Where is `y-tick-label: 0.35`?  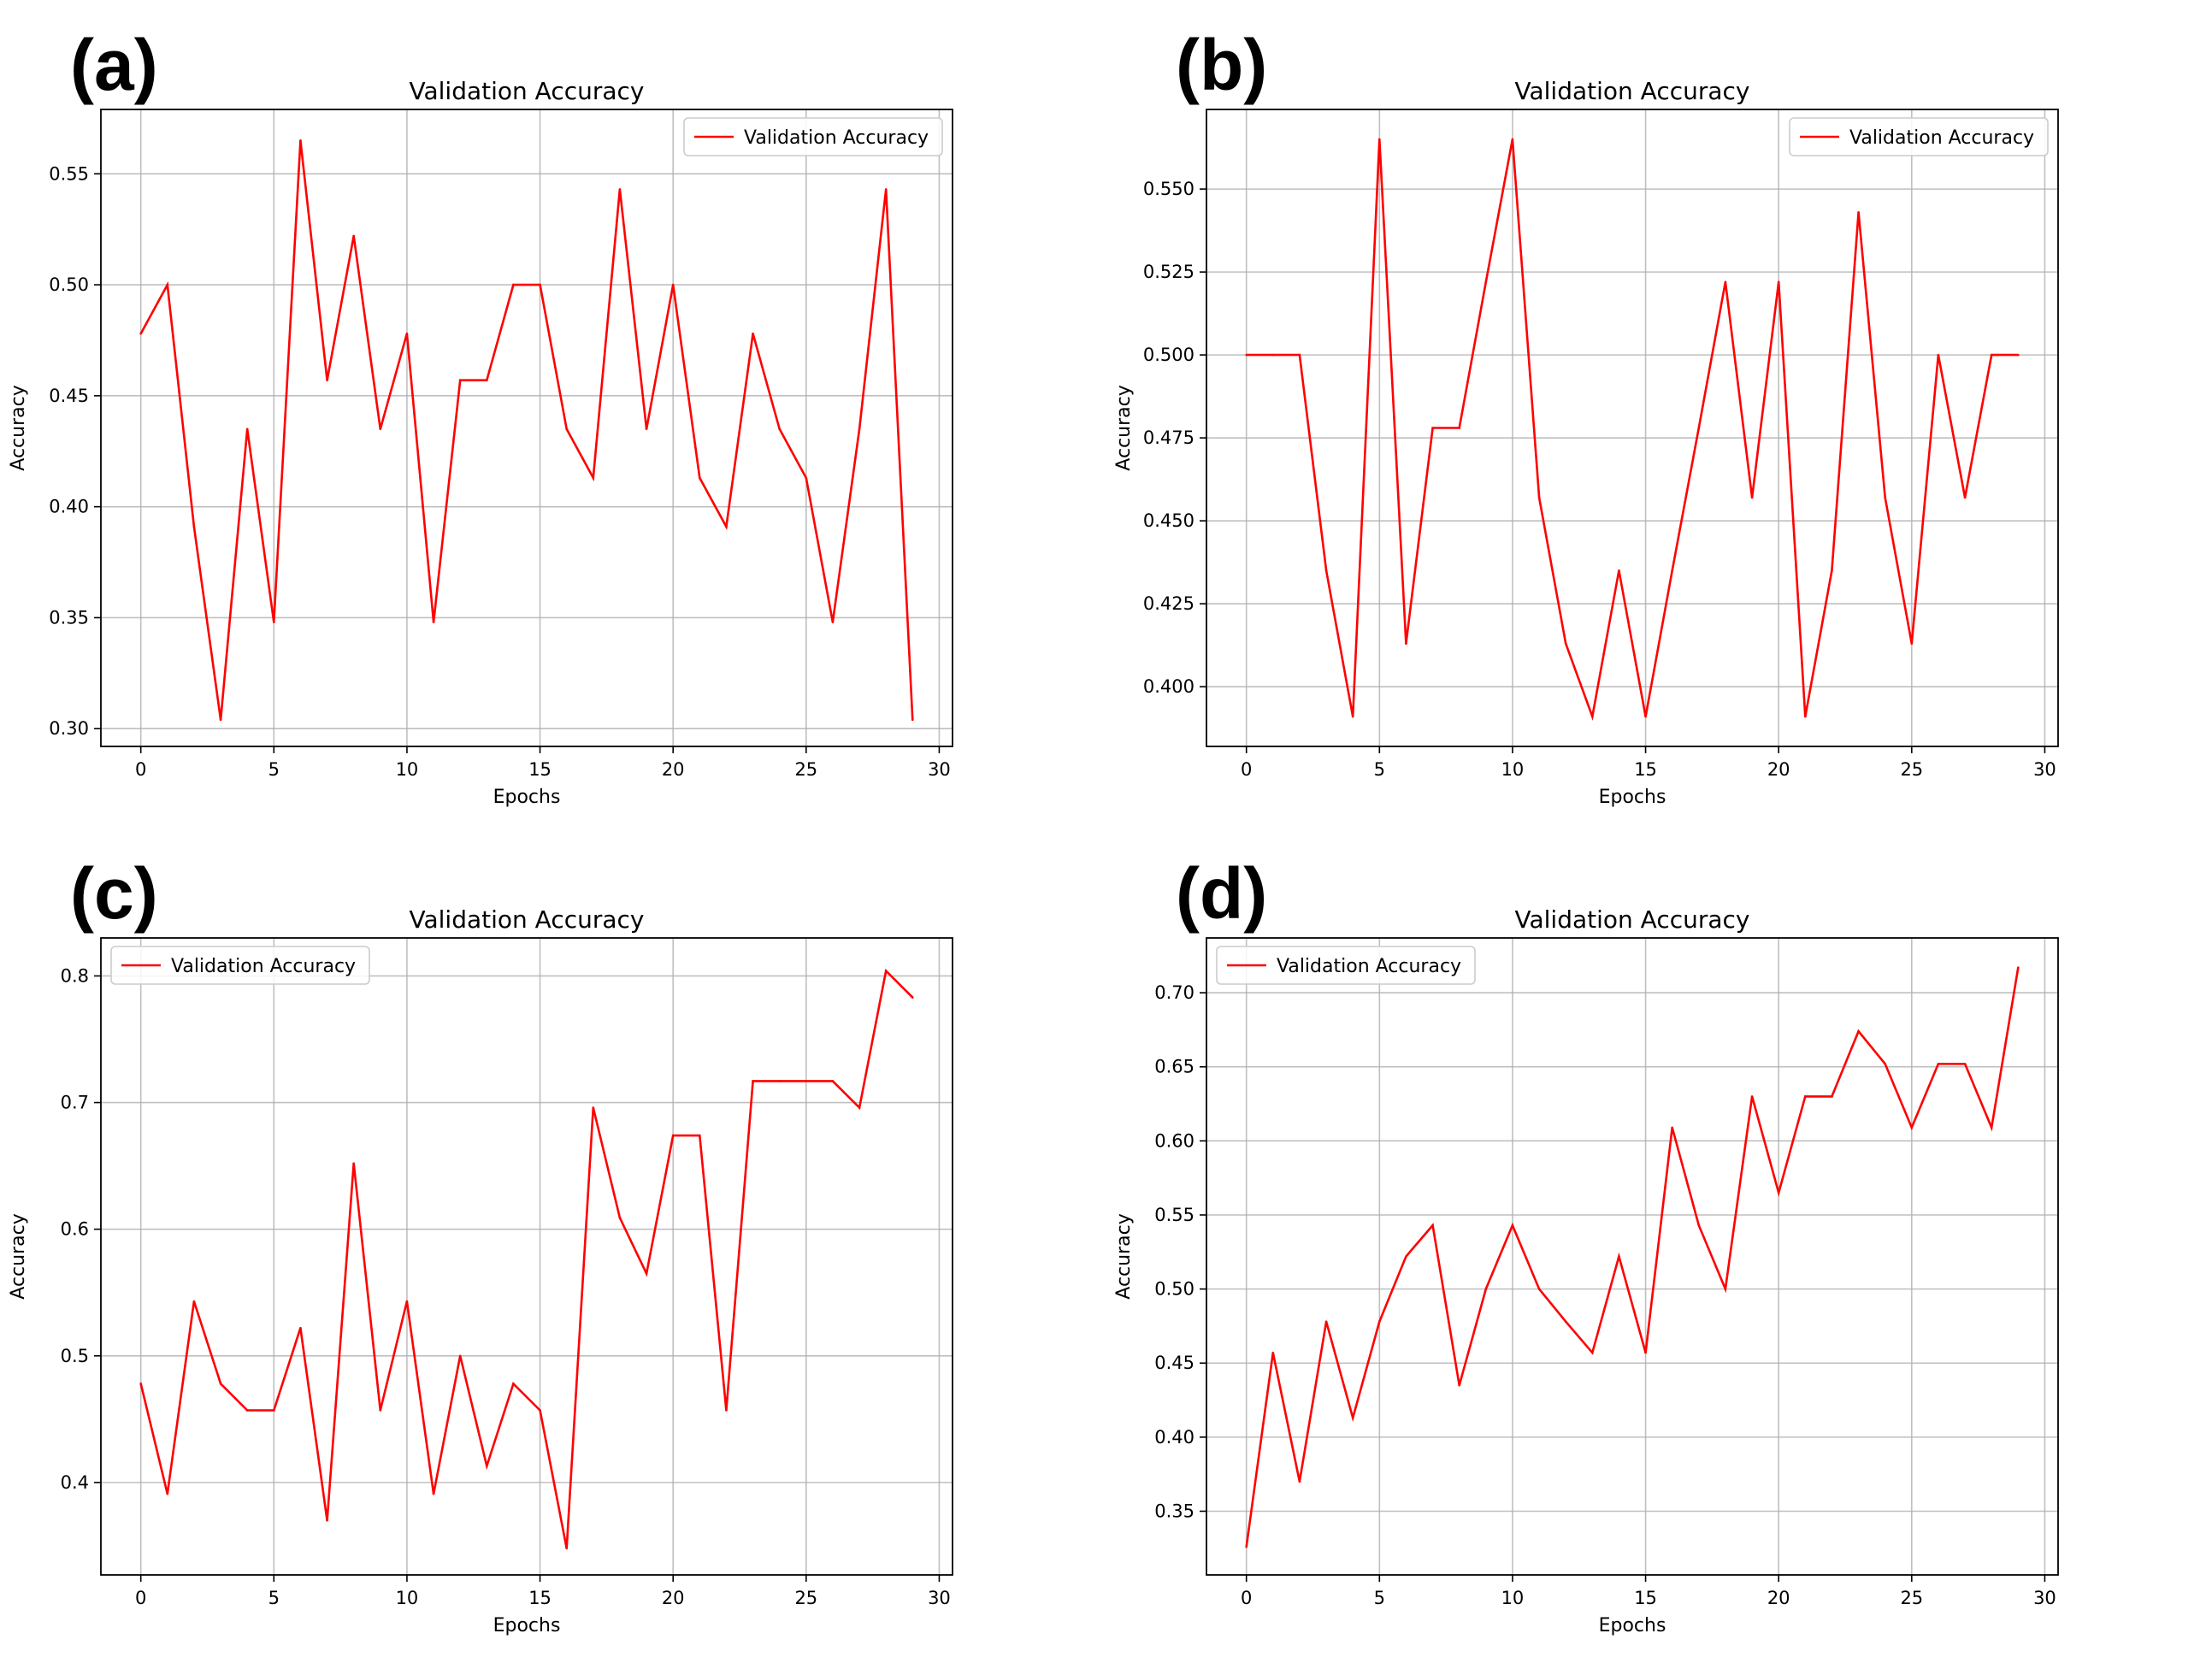 y-tick-label: 0.35 is located at coordinates (69, 617).